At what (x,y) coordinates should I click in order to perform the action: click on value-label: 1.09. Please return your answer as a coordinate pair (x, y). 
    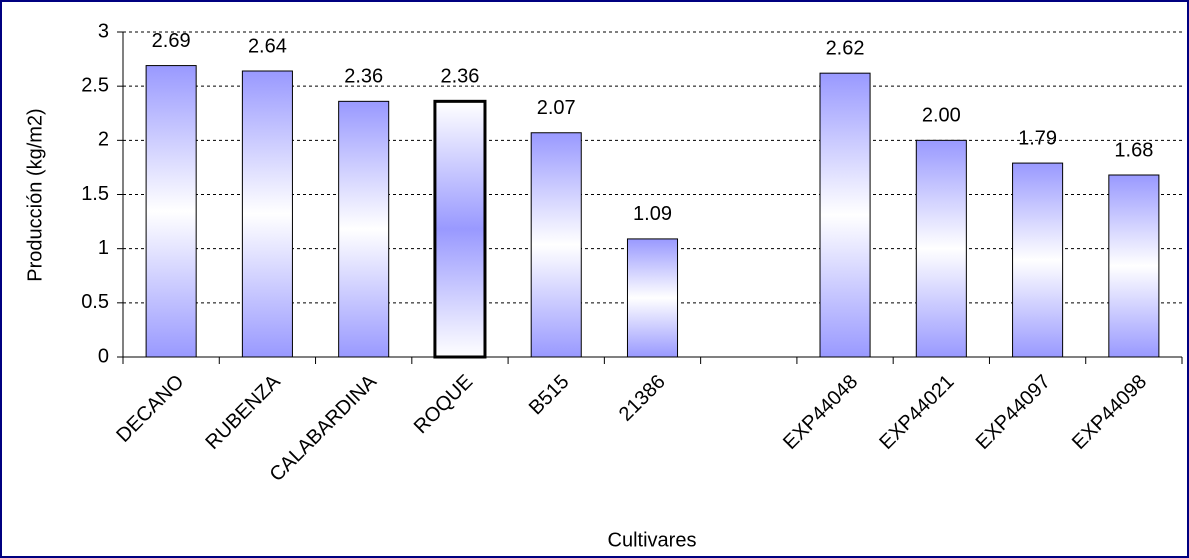
    Looking at the image, I should click on (652, 214).